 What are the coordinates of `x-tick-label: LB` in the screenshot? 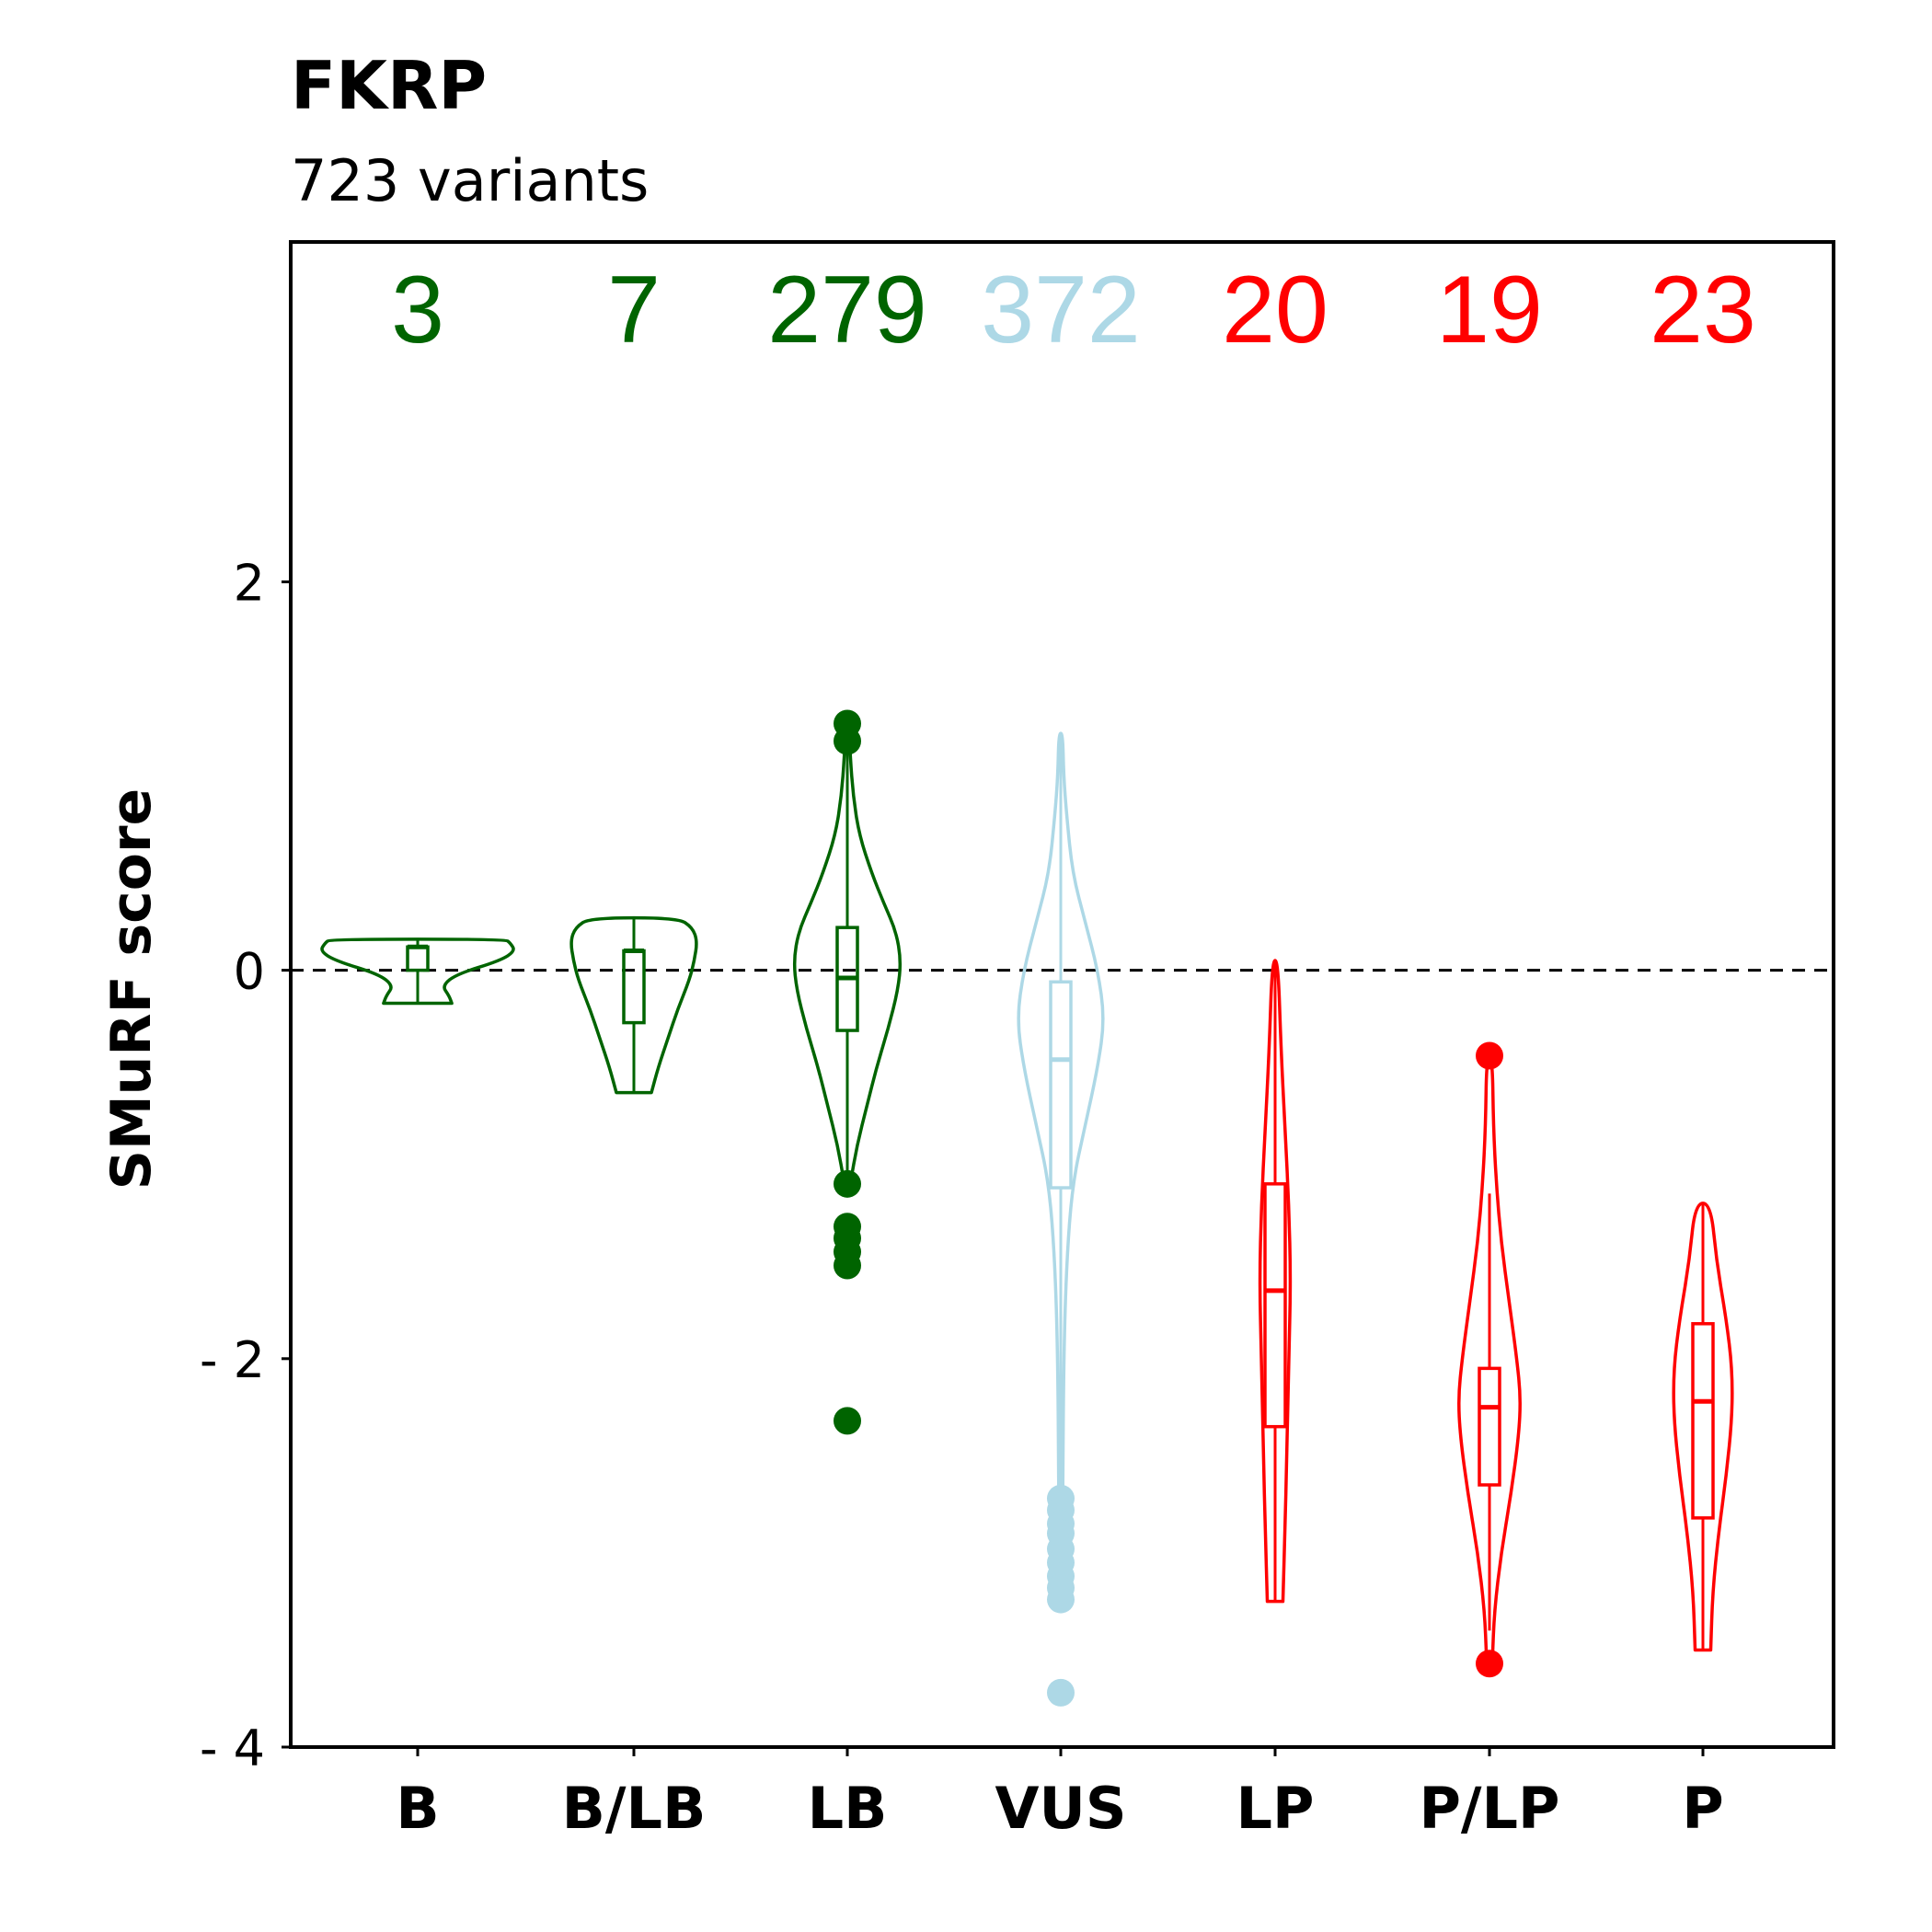 It's located at (848, 1808).